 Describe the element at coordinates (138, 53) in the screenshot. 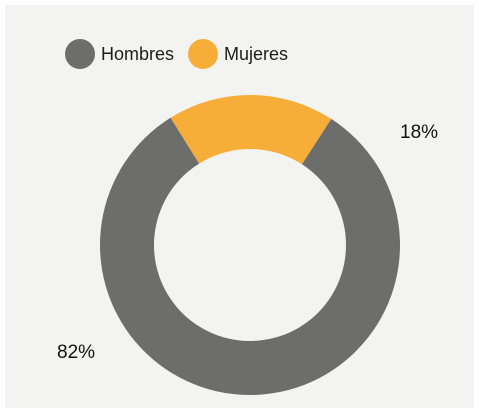

I see `legend-label-hombres: Hombres` at that location.